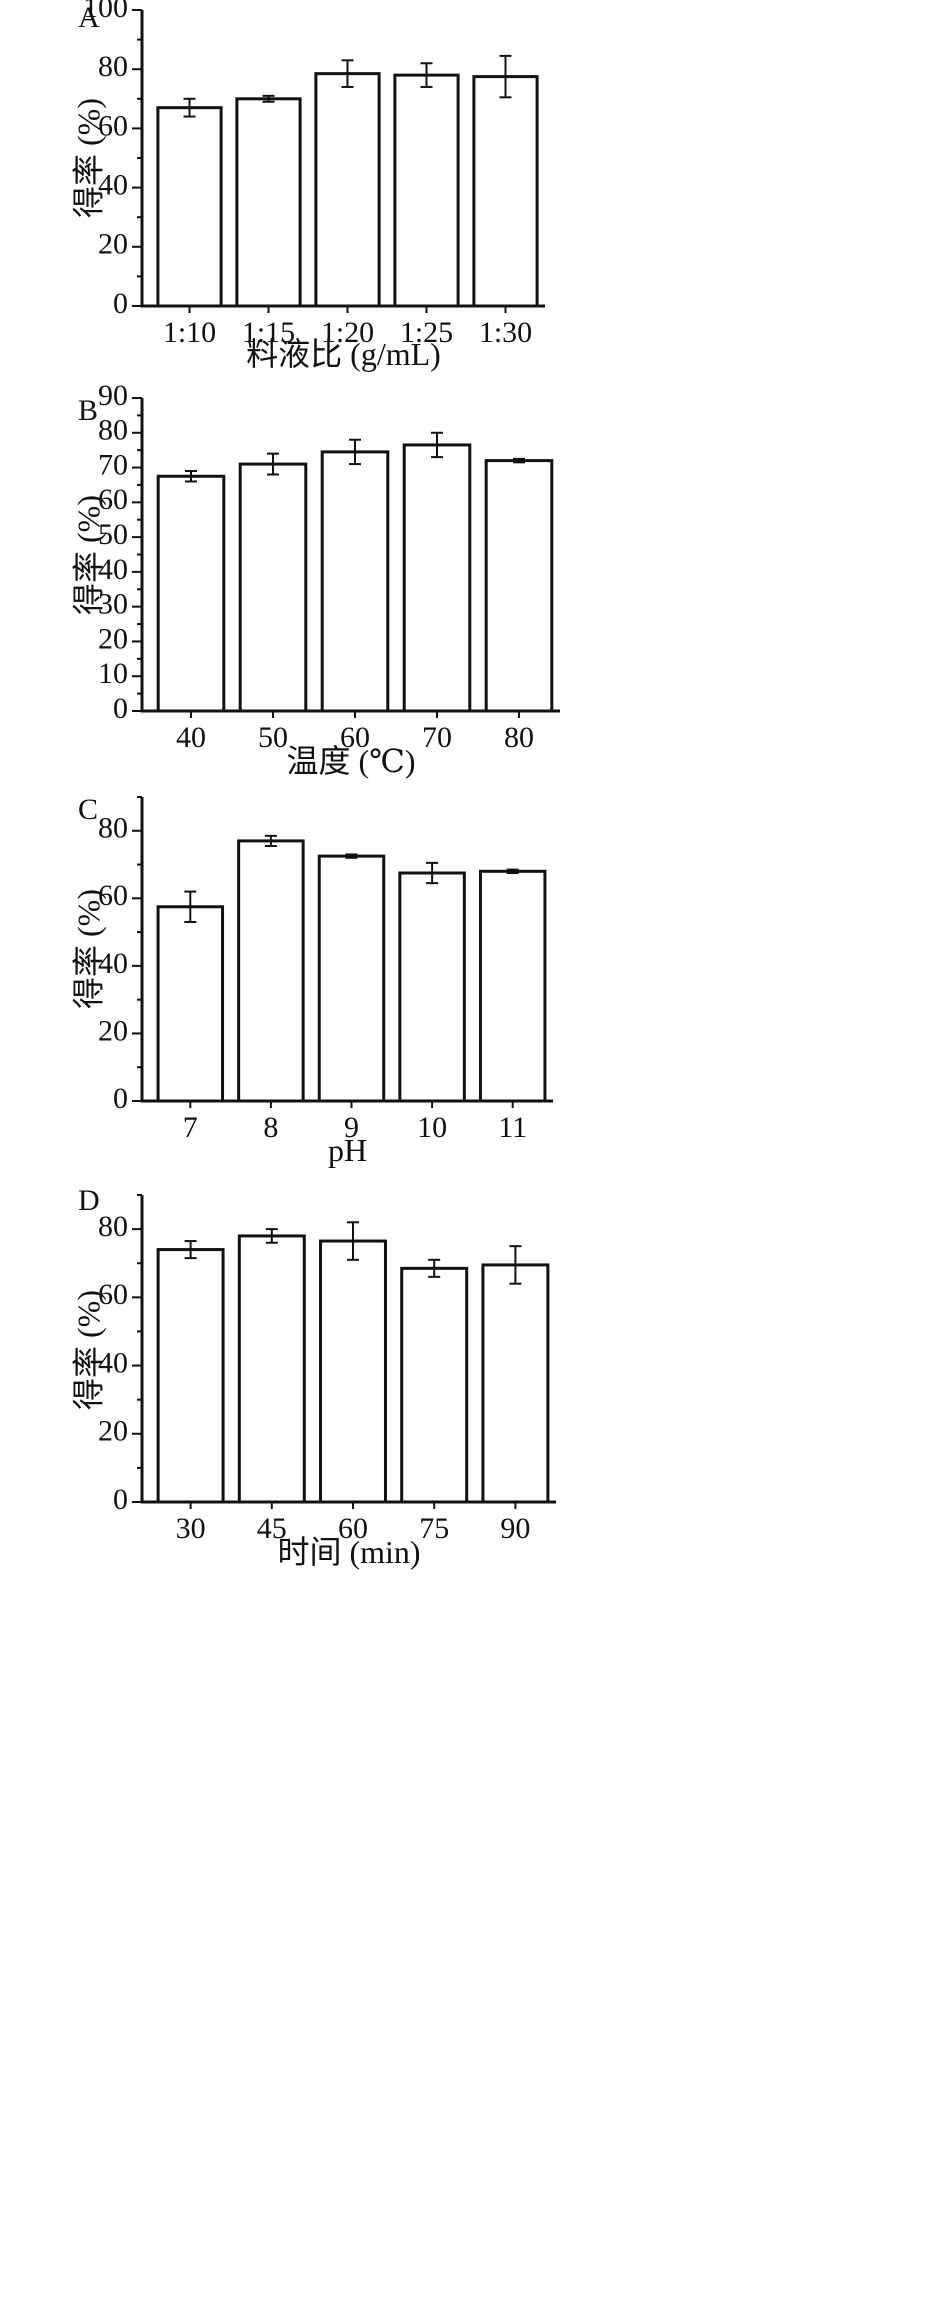 The image size is (945, 2316). What do you see at coordinates (313, 1377) in the screenshot?
I see `chart-panel-d: D 30 45 60 75 90 0 20 40 60 80 时间 (min) 得率 (%)` at bounding box center [313, 1377].